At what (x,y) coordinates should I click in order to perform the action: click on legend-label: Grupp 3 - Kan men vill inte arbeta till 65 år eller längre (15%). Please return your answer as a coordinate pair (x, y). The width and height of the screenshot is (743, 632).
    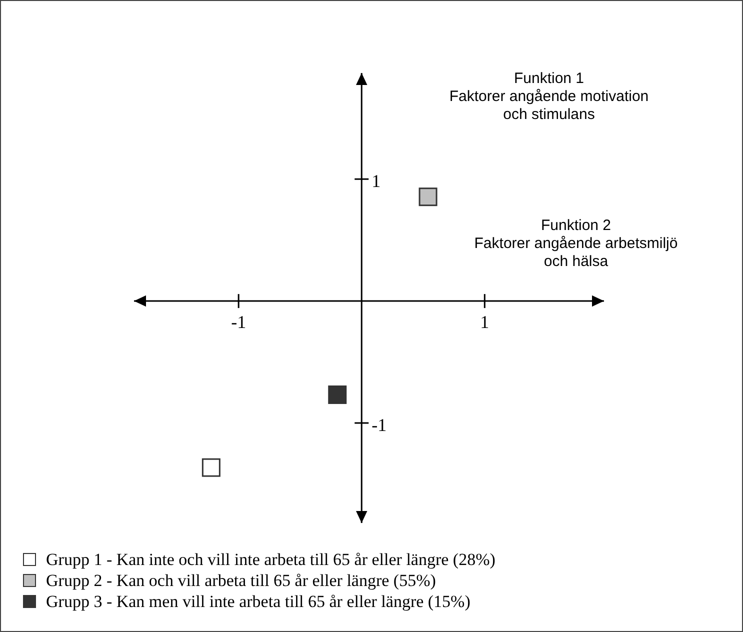
    Looking at the image, I should click on (258, 602).